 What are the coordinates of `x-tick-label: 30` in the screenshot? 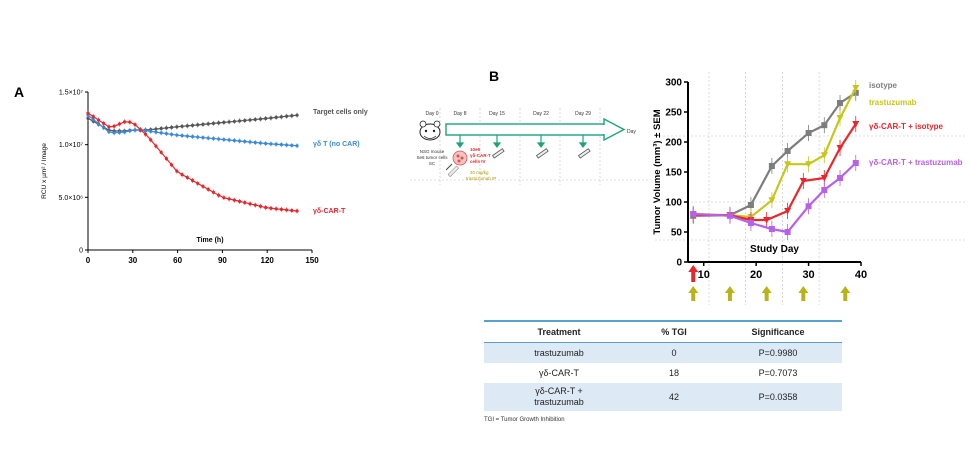 It's located at (132, 260).